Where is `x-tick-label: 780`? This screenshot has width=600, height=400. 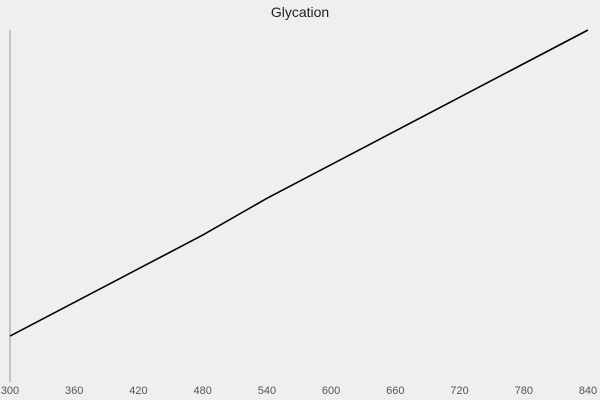 x-tick-label: 780 is located at coordinates (524, 391).